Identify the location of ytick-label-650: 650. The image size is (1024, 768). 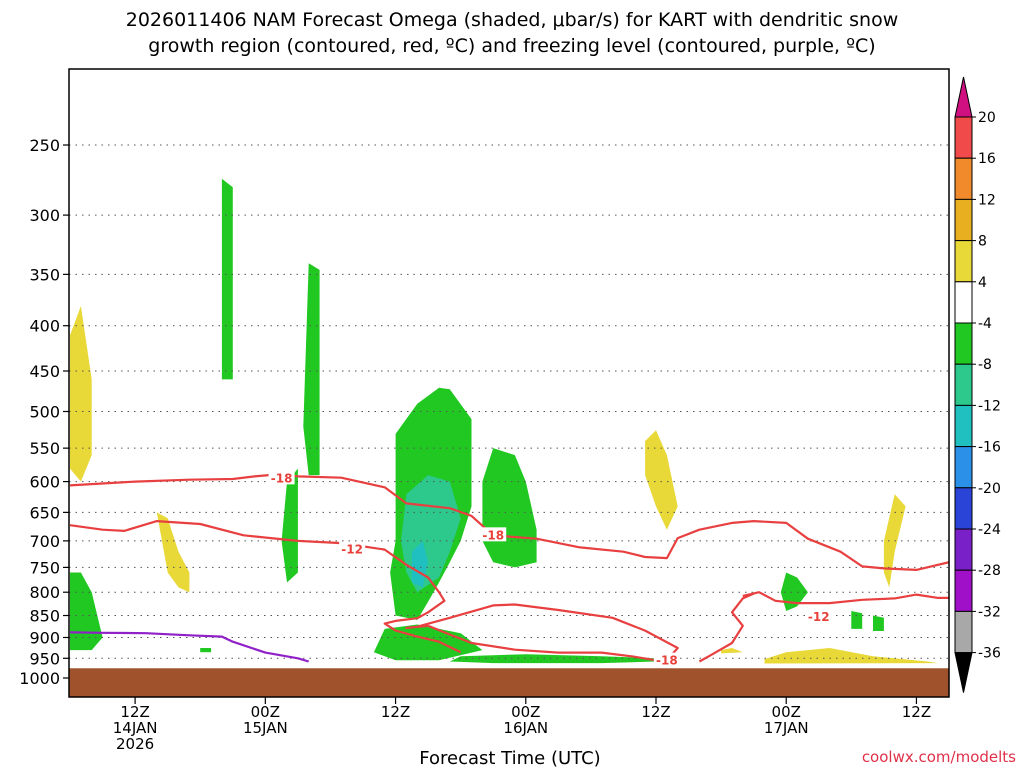
(44, 512).